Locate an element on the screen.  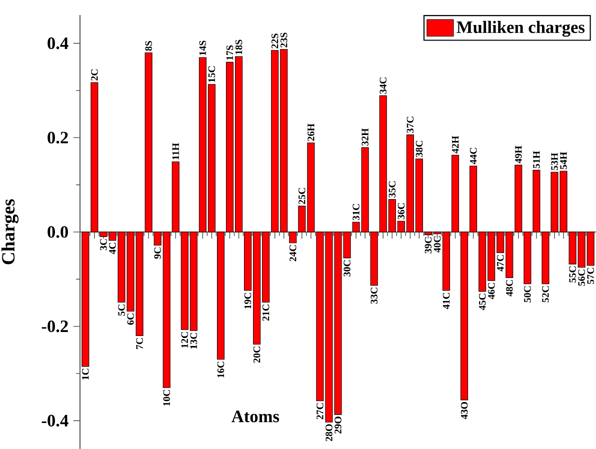
x-tick-label: 49H is located at coordinates (518, 155).